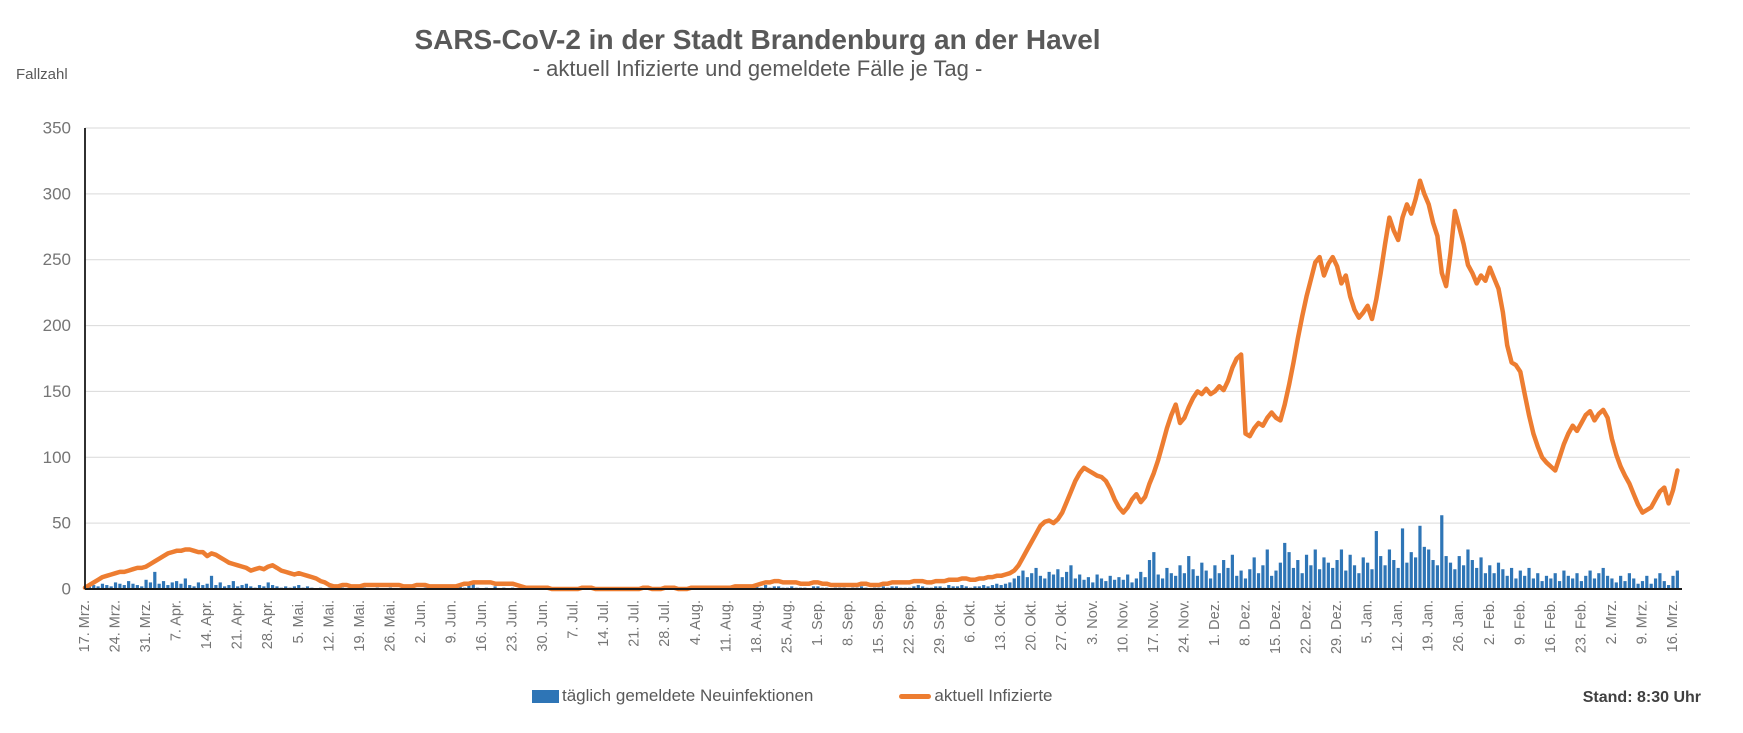 This screenshot has width=1743, height=733. I want to click on y-tick-label: 0, so click(66, 589).